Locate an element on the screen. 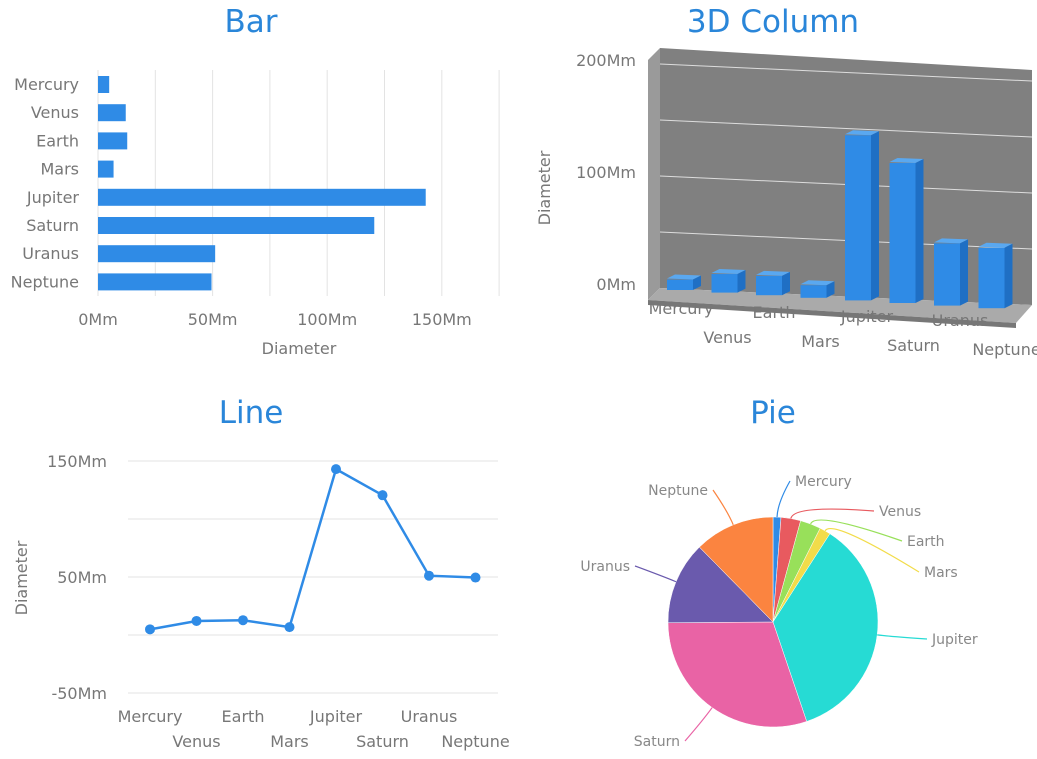  line-point-mercury is located at coordinates (150, 629).